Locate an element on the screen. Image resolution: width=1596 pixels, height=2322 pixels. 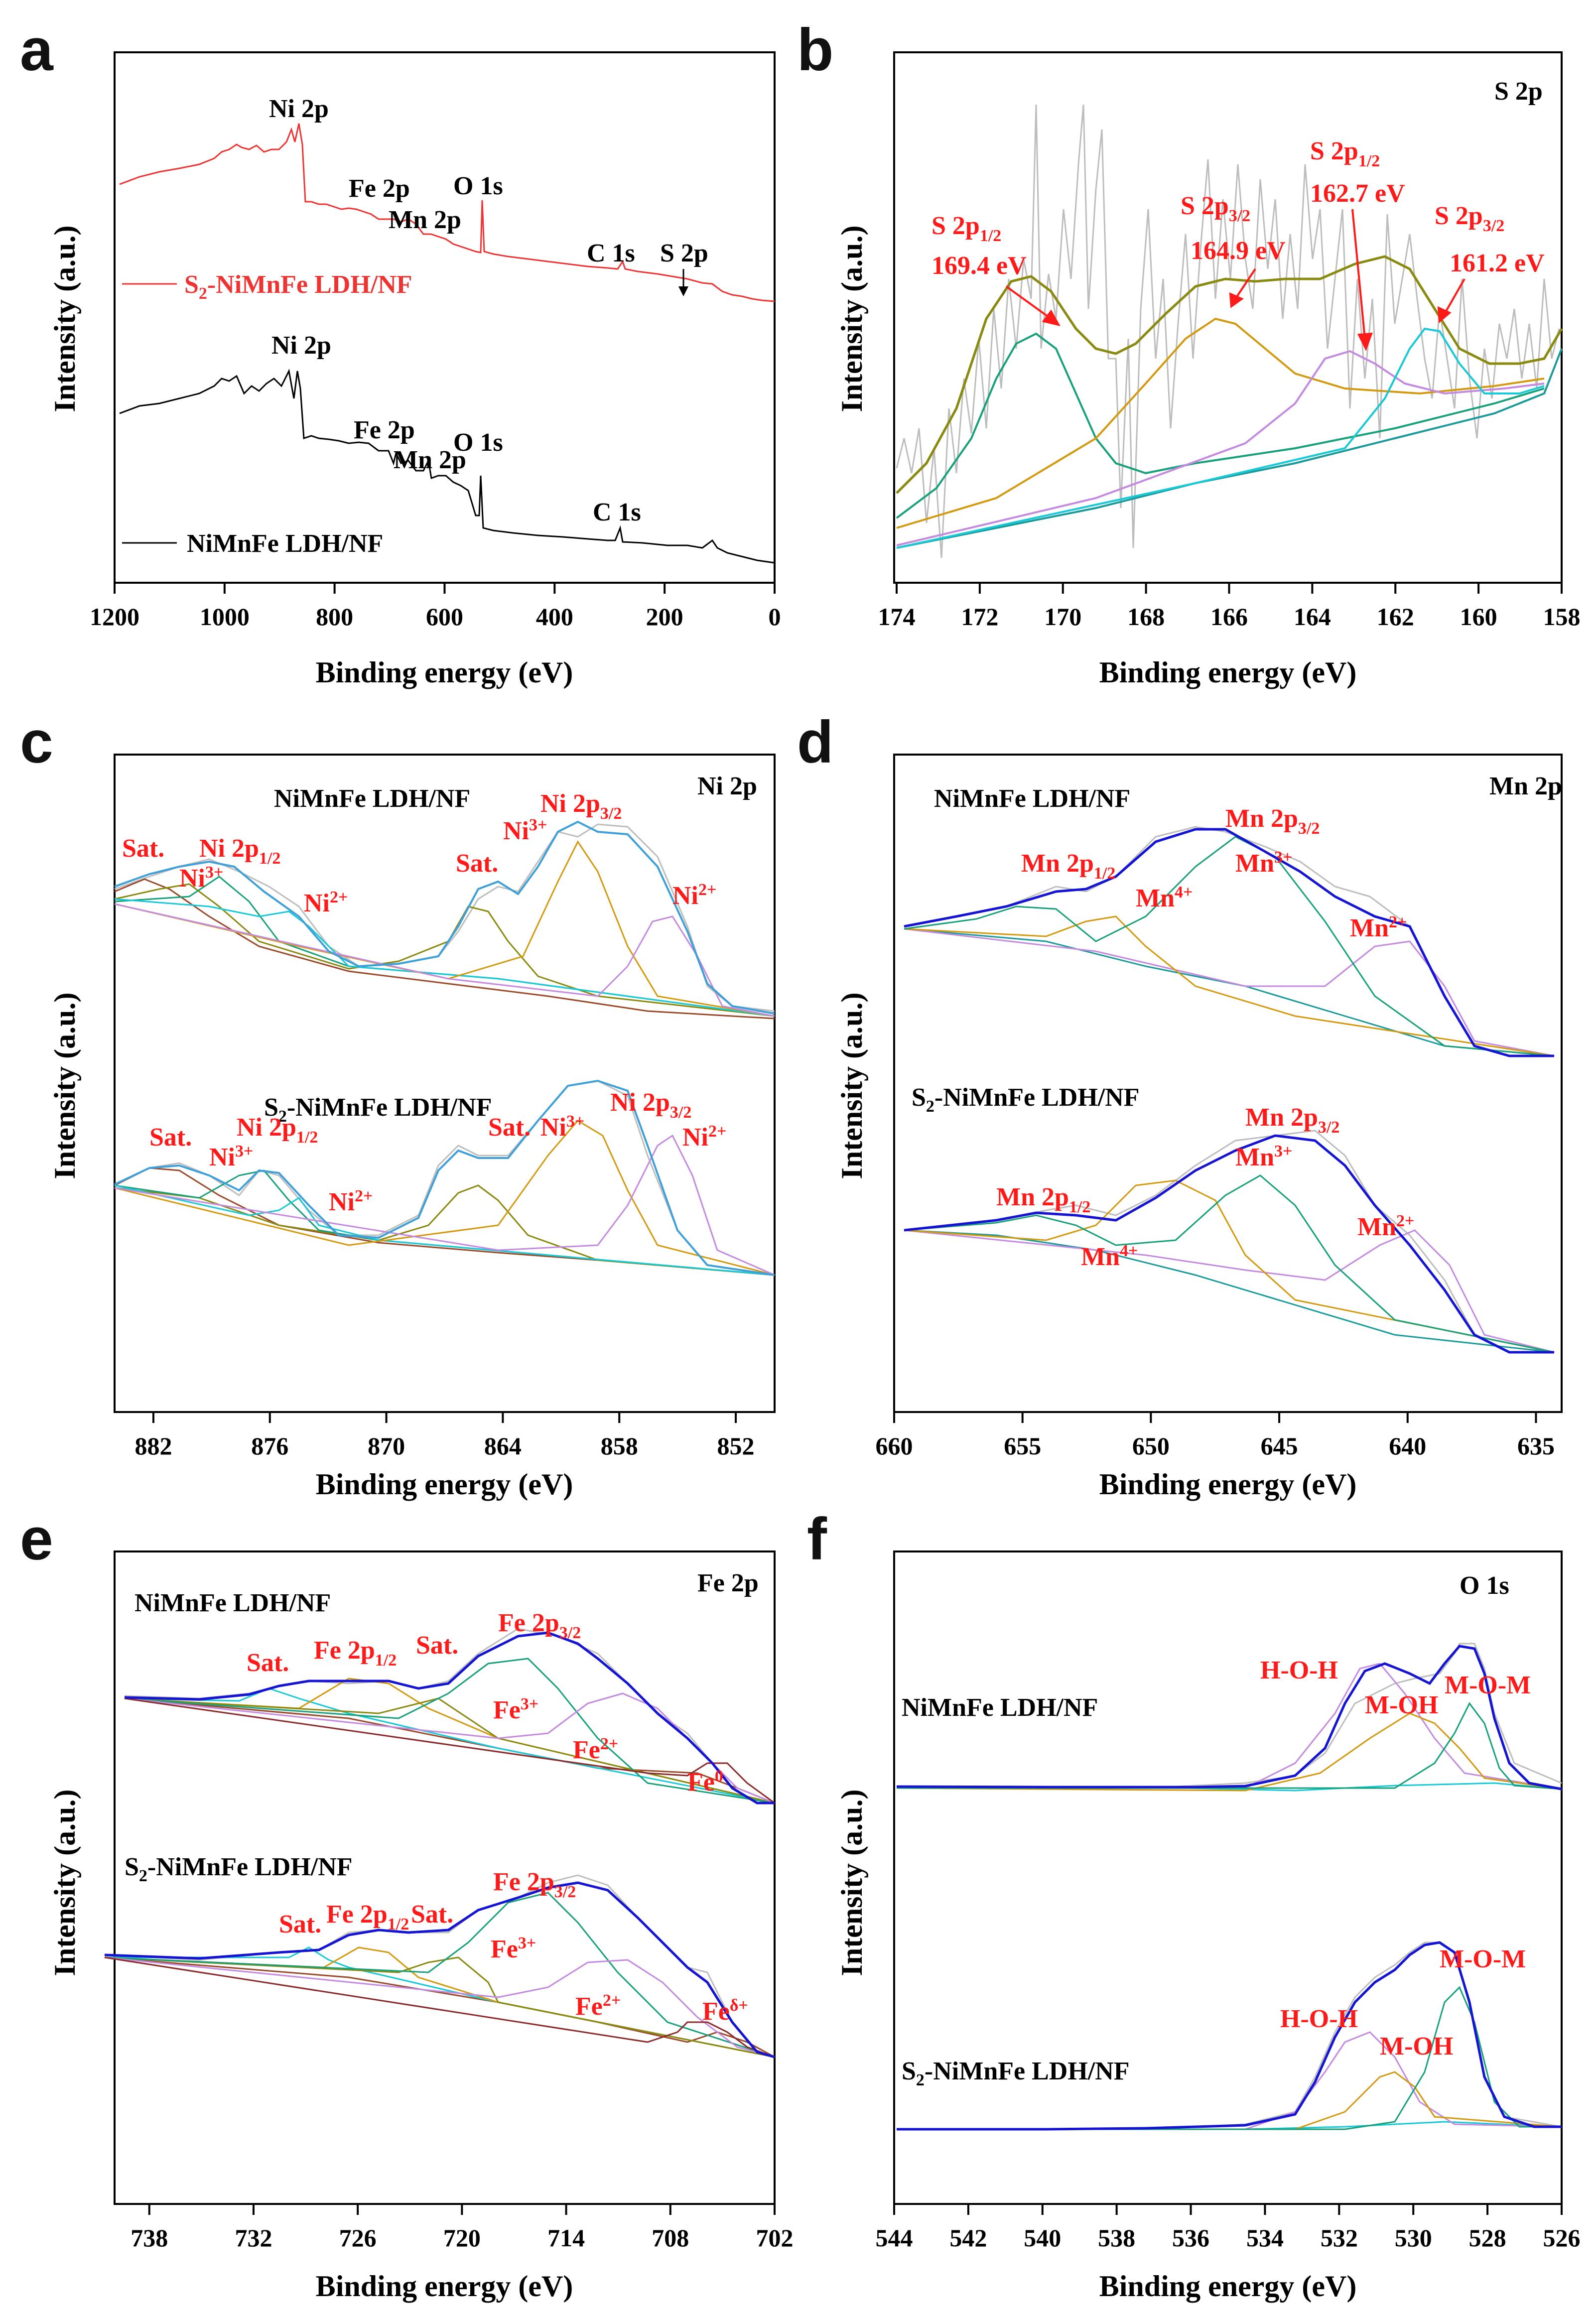
x-tick-label: 164 is located at coordinates (1312, 617).